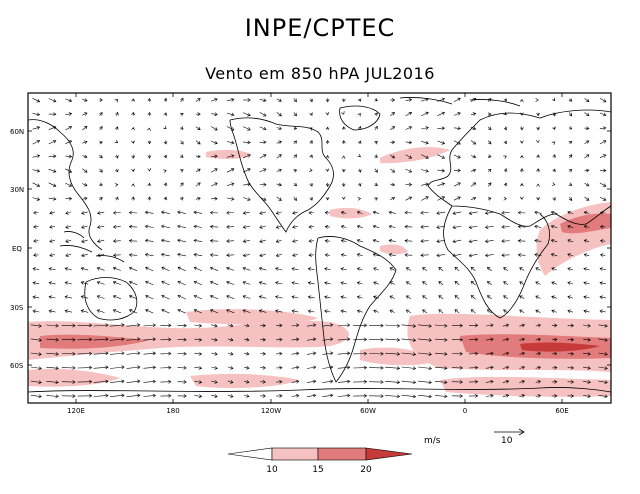  I want to click on lat-label-eq: EQ, so click(17, 249).